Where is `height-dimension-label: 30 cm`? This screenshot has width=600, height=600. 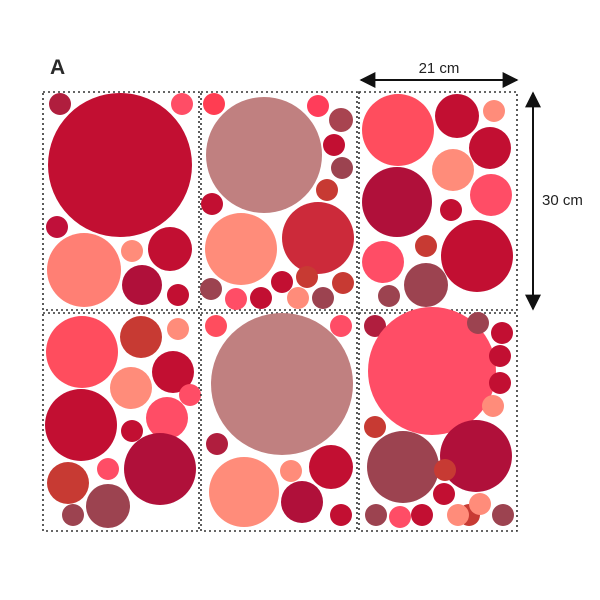 height-dimension-label: 30 cm is located at coordinates (562, 200).